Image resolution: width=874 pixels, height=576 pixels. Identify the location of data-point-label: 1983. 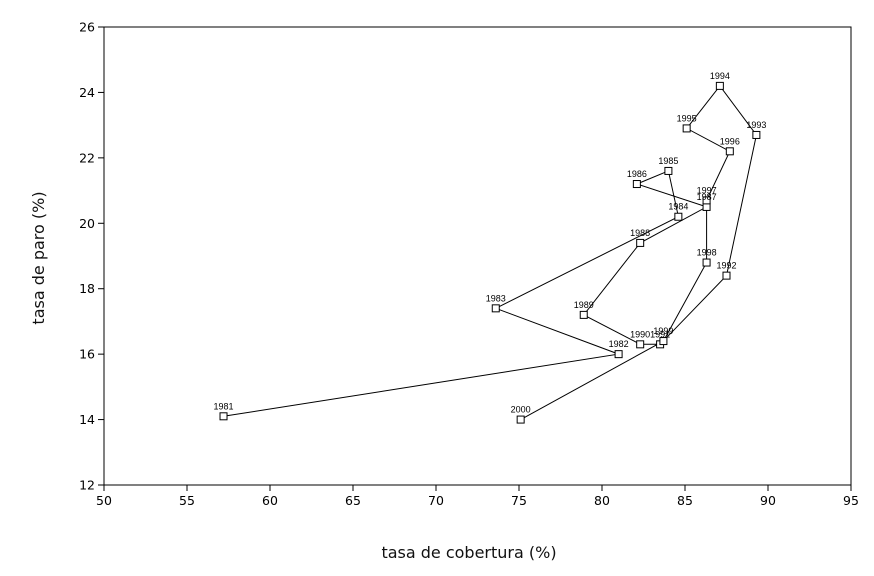
(496, 298).